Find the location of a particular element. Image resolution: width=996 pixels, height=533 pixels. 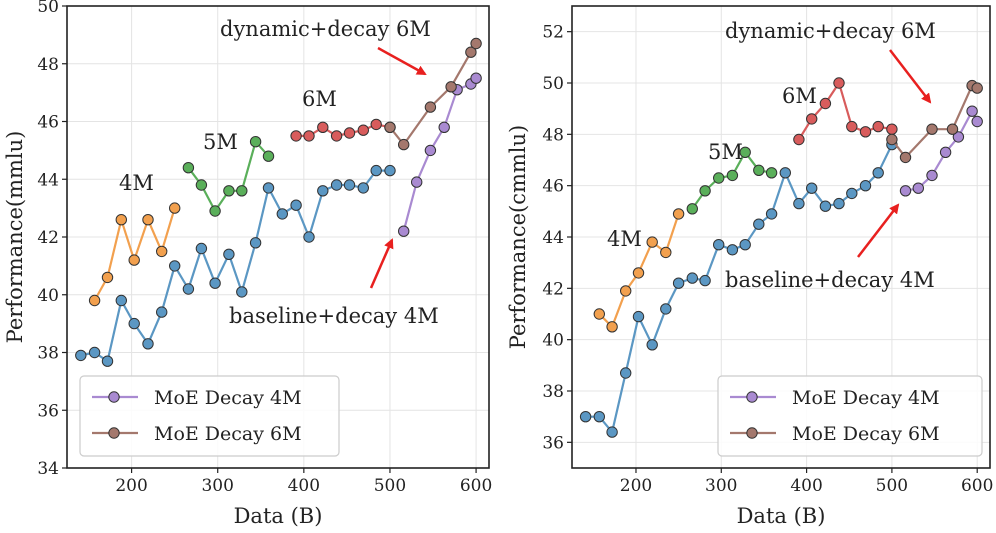

y-tick-label: 38 is located at coordinates (48, 354).